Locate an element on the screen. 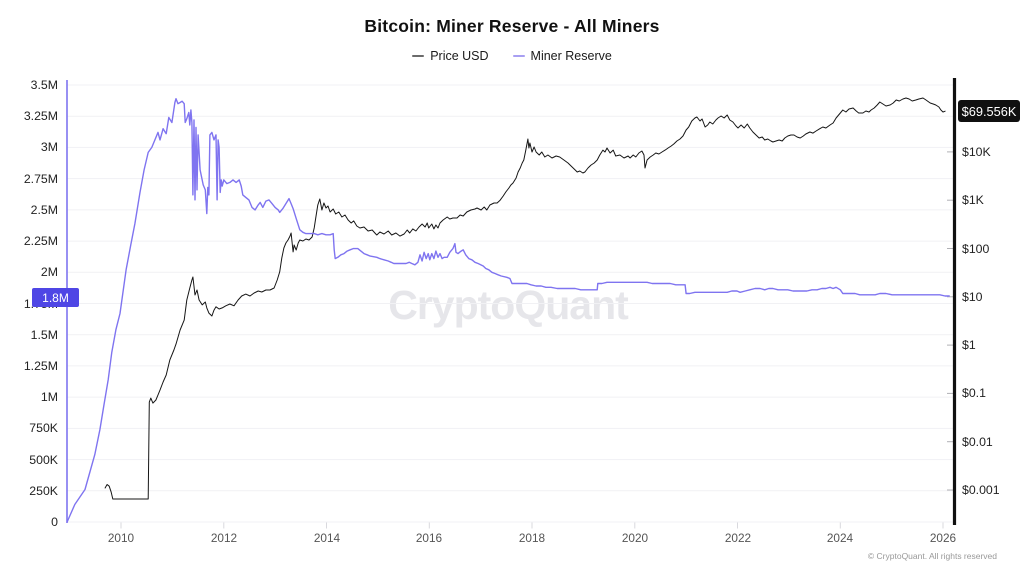 Image resolution: width=1024 pixels, height=576 pixels. y-axis-left-tick-label: 3.5M is located at coordinates (44, 85).